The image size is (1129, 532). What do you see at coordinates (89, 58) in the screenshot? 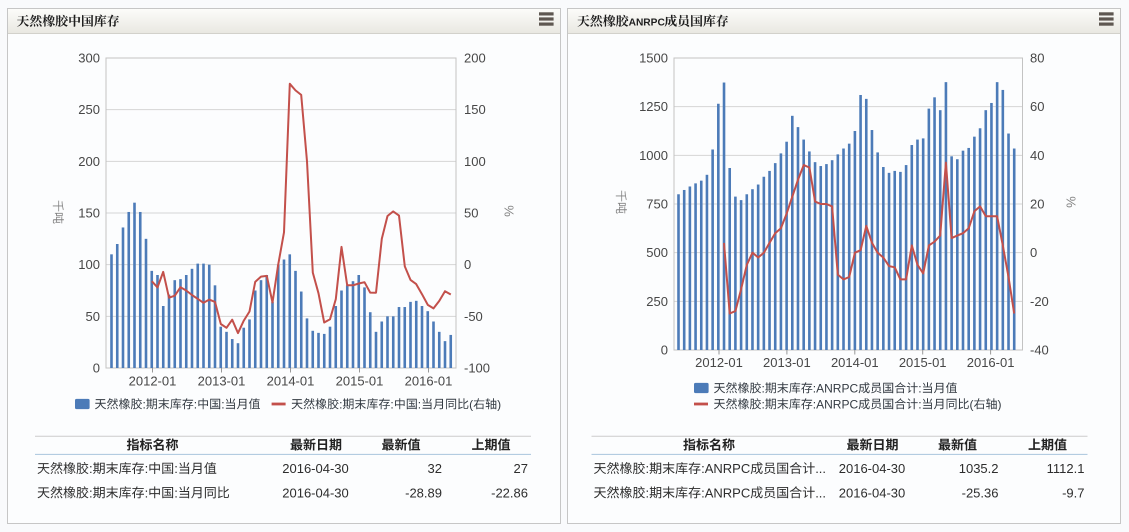
I see `svg-text: 300` at bounding box center [89, 58].